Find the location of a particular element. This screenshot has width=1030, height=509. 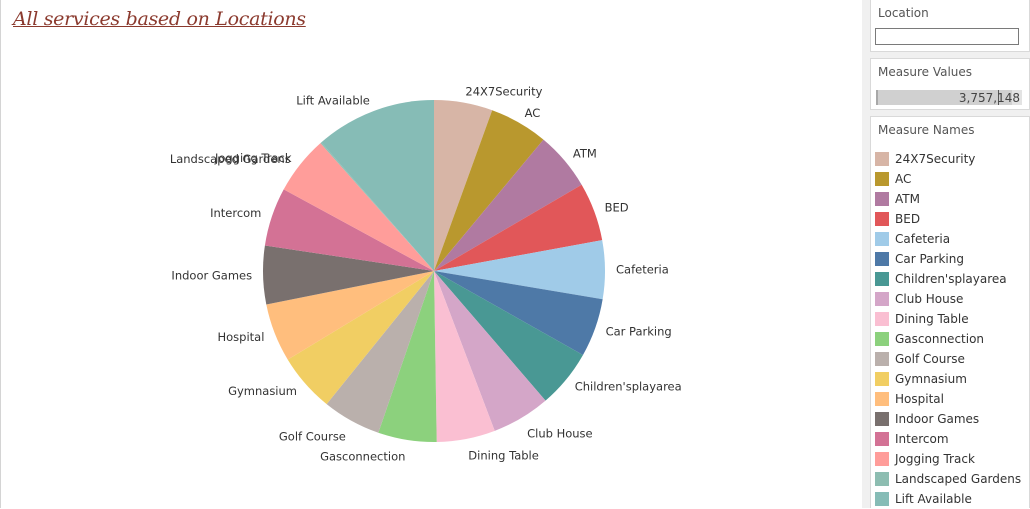

measure-values-card: Measure Values 3,757,148 is located at coordinates (950, 84).